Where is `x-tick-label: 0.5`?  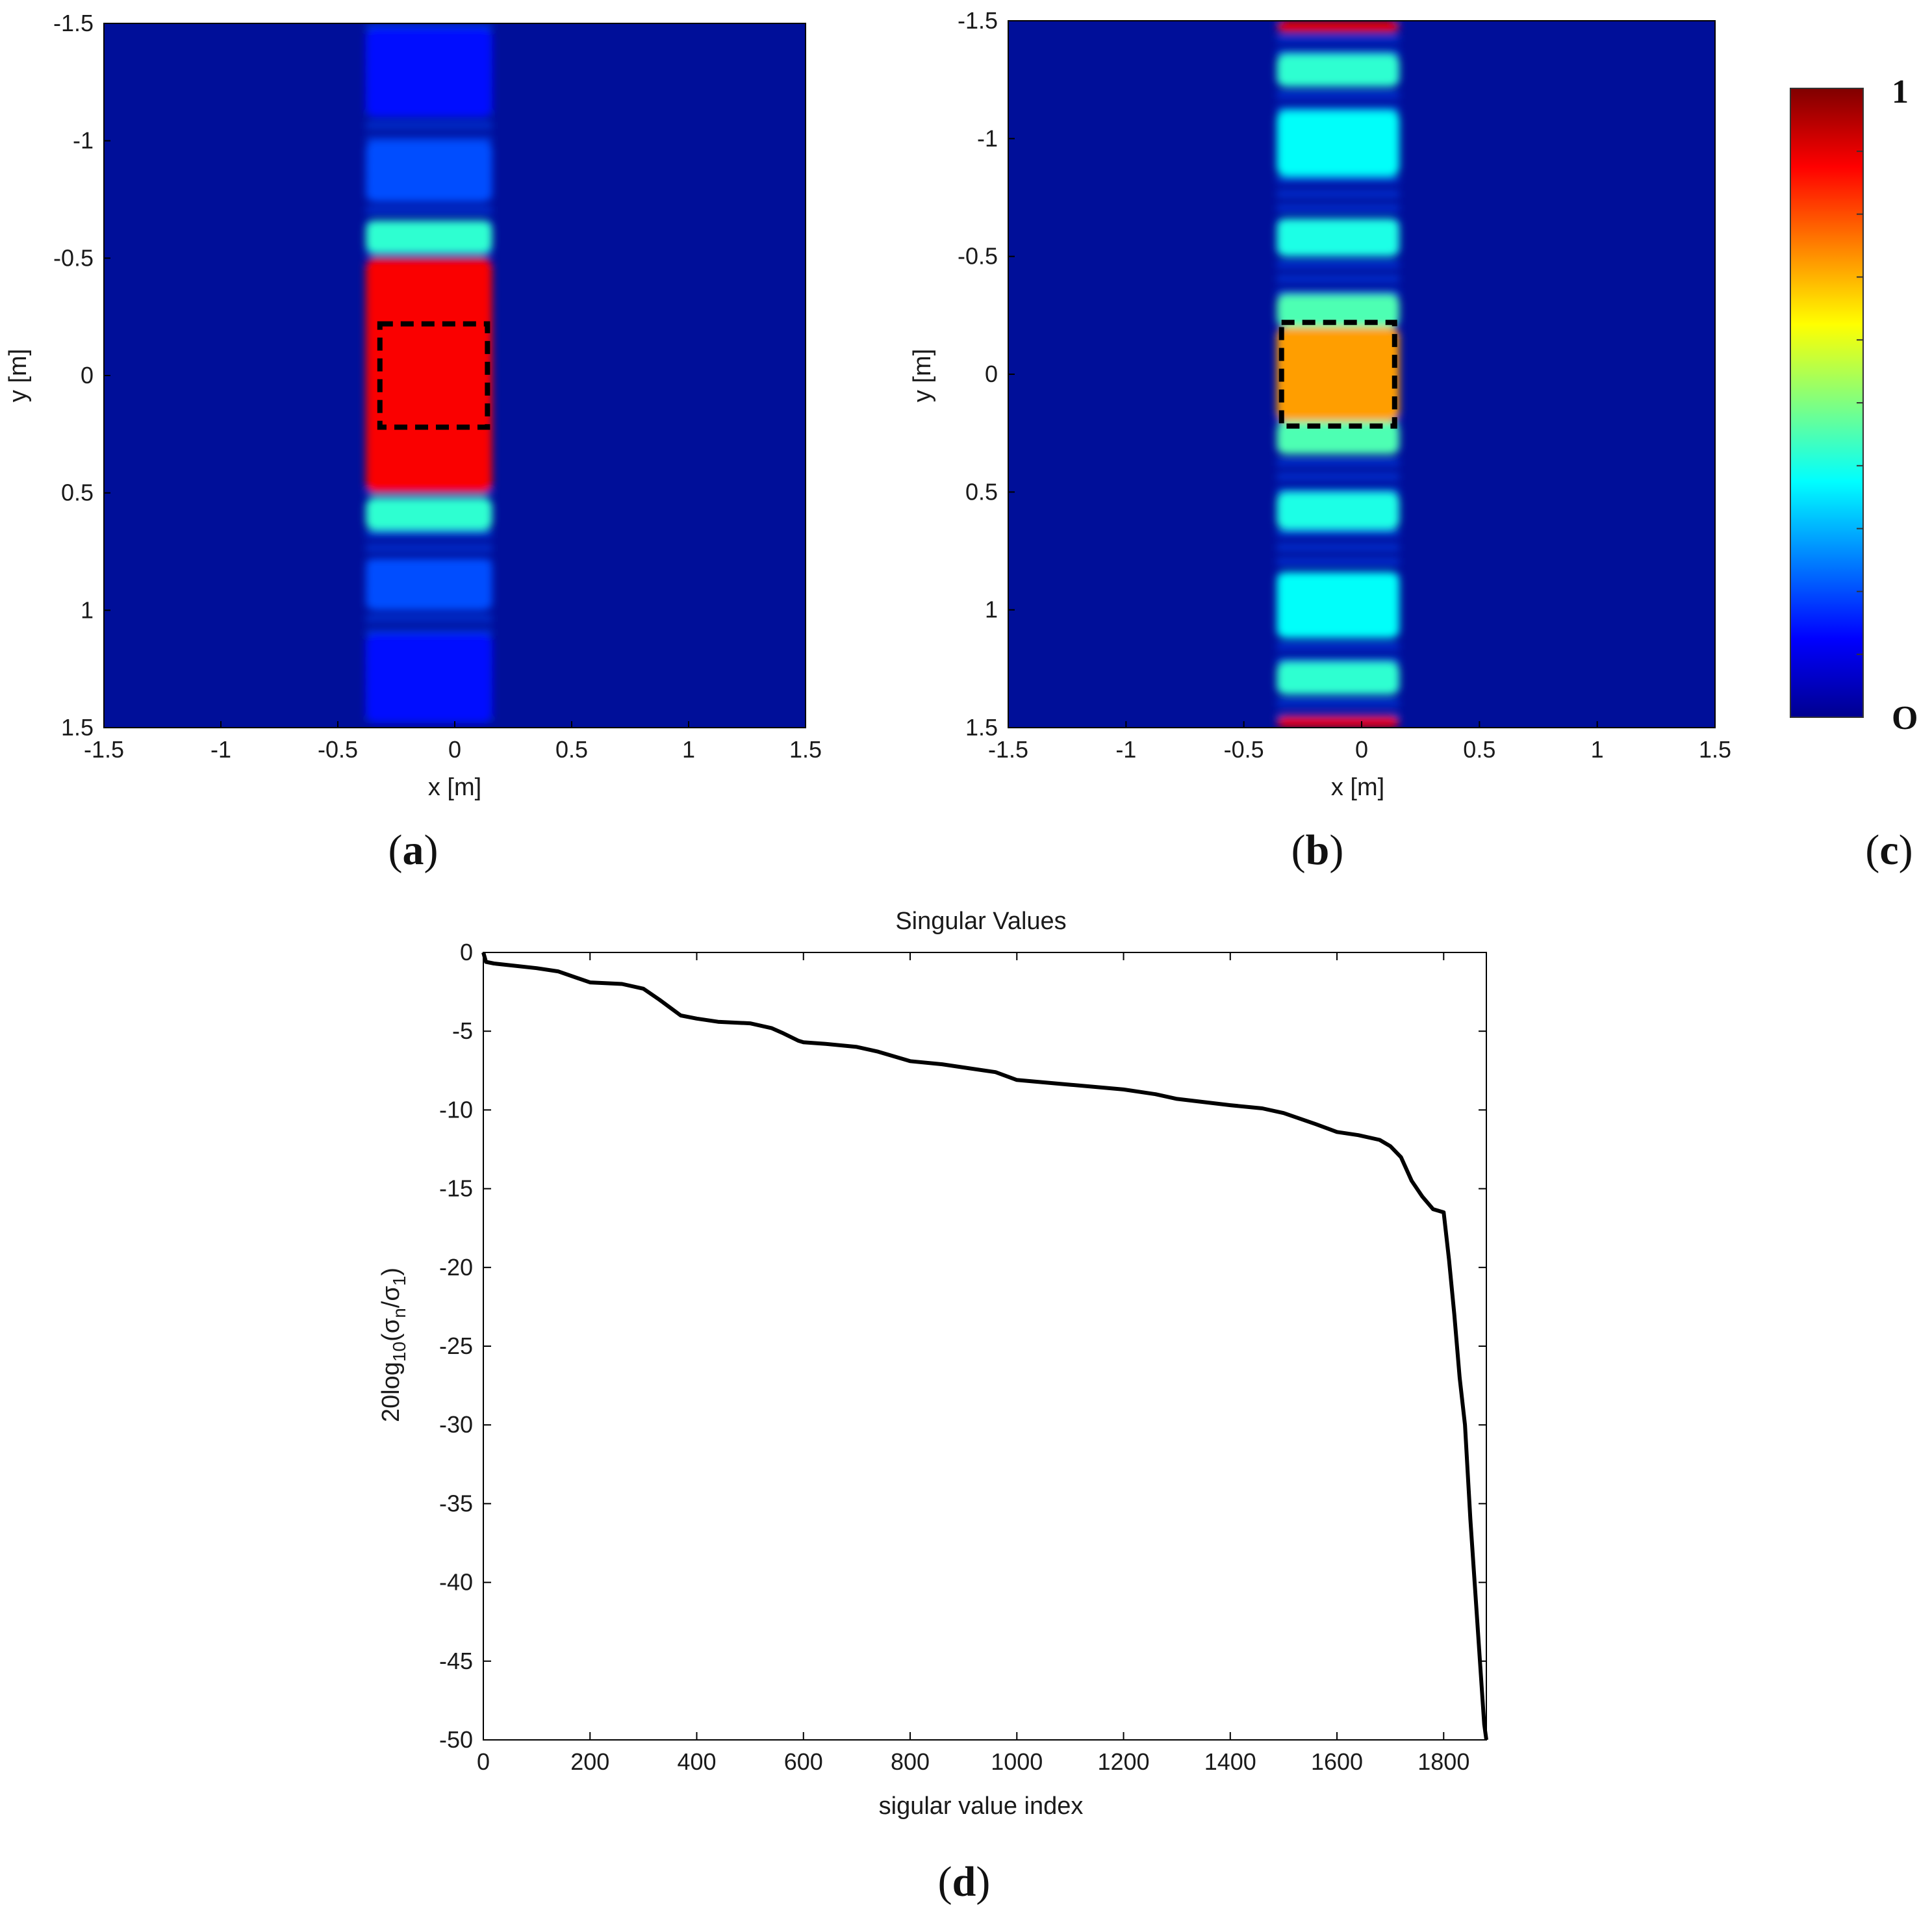 x-tick-label: 0.5 is located at coordinates (571, 749).